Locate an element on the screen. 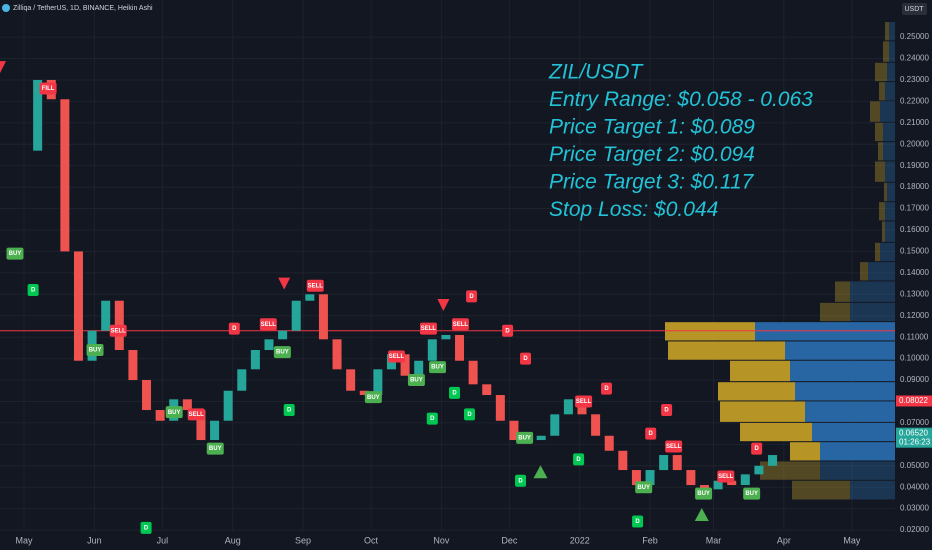  y-tick-label: 0.09000 is located at coordinates (914, 379).